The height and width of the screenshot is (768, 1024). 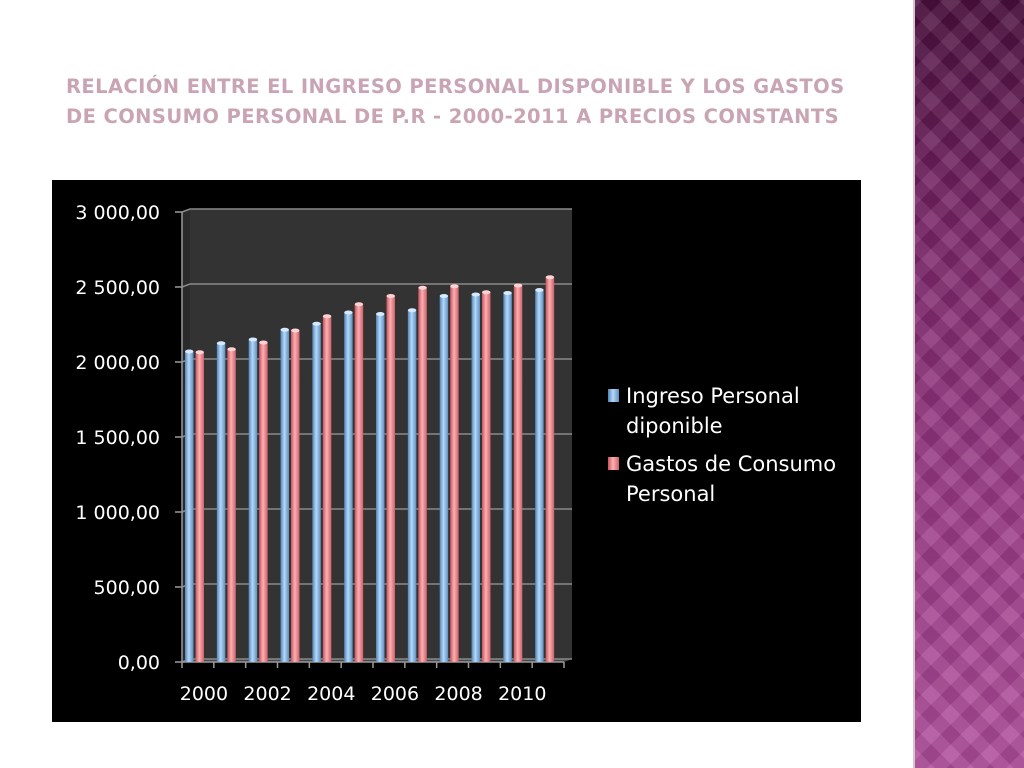 I want to click on x-tick-label: 2008, so click(x=458, y=694).